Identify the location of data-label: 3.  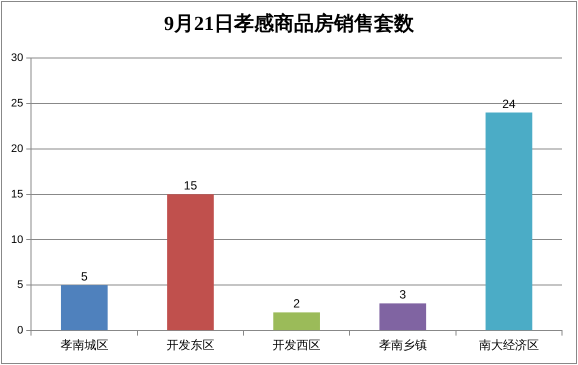
(402, 295).